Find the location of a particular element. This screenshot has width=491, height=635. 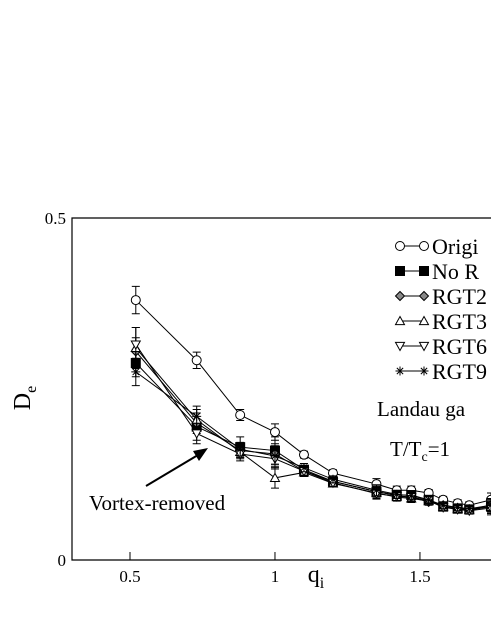

y-tick-label: 0.5 is located at coordinates (55, 218).